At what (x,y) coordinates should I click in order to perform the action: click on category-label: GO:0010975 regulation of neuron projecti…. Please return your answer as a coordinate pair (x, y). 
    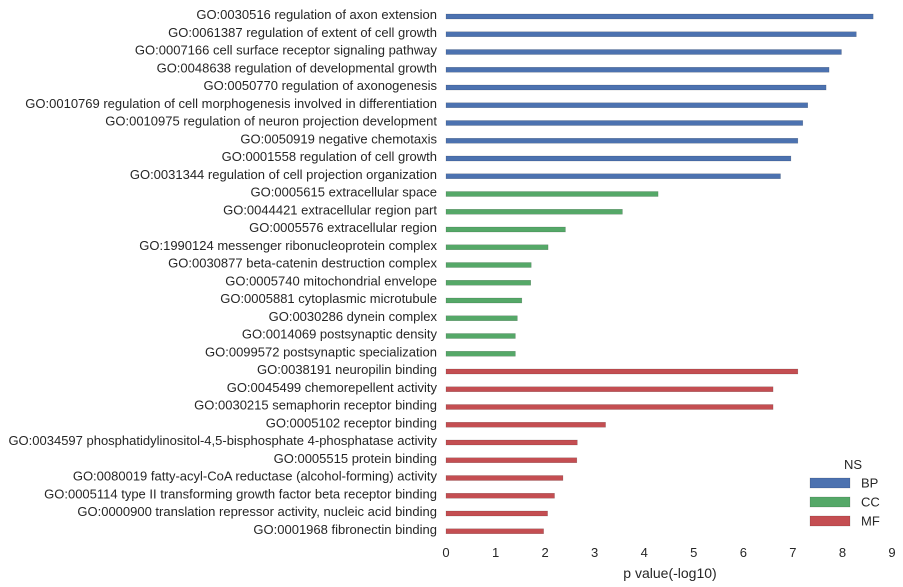
    Looking at the image, I should click on (271, 121).